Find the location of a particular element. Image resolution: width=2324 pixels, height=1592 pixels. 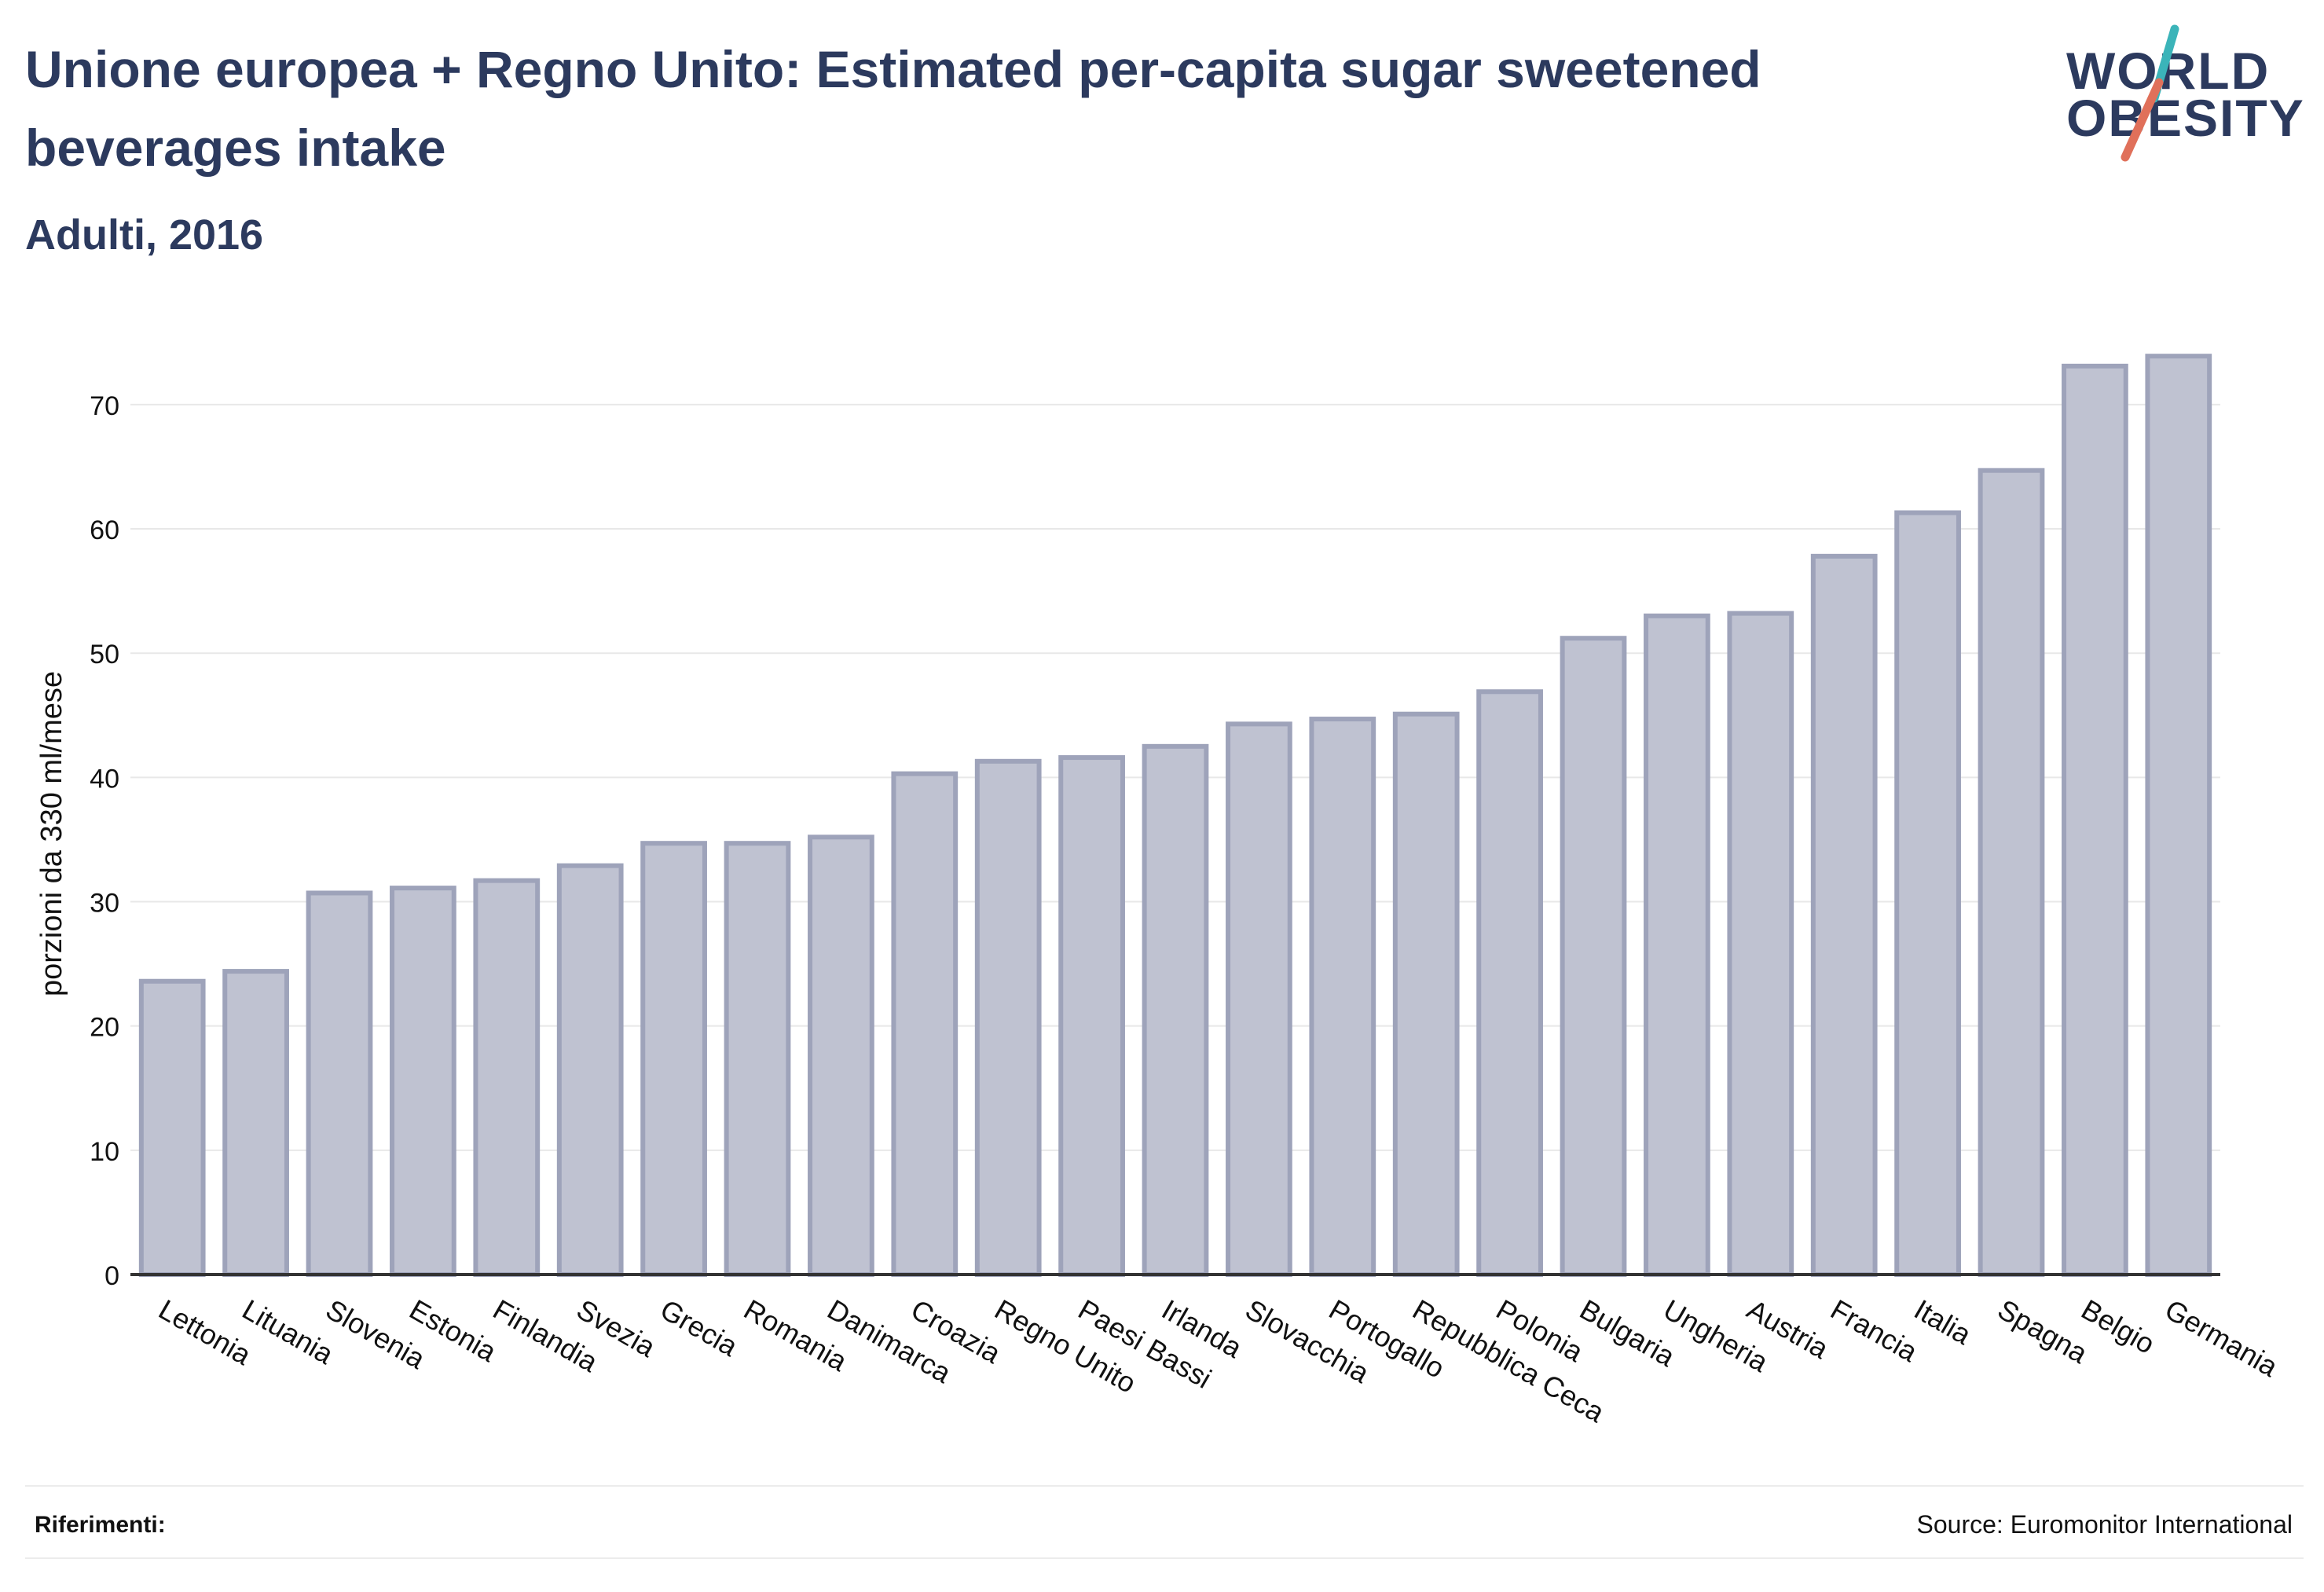

y-axis-label: porzioni da 330 ml/mese is located at coordinates (51, 833).